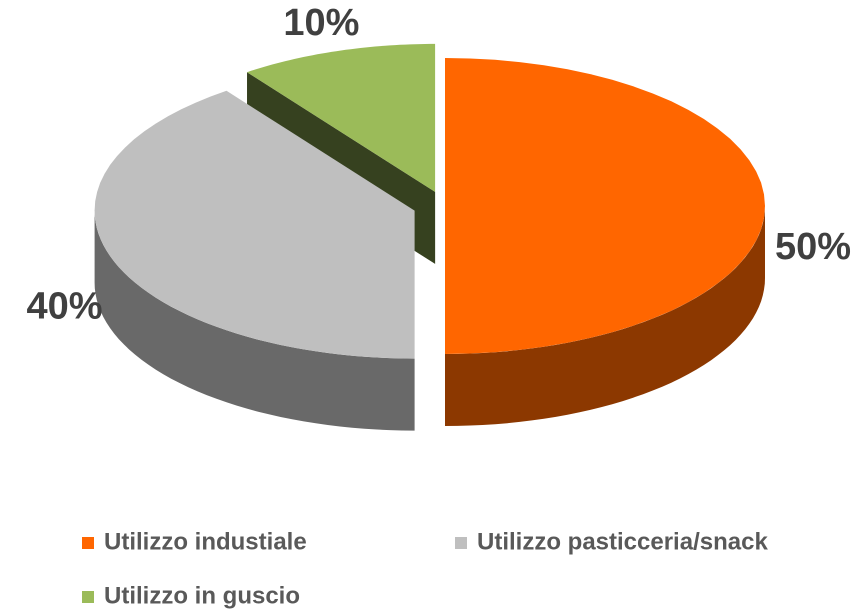 The image size is (858, 613). Describe the element at coordinates (341, 117) in the screenshot. I see `slice` at that location.